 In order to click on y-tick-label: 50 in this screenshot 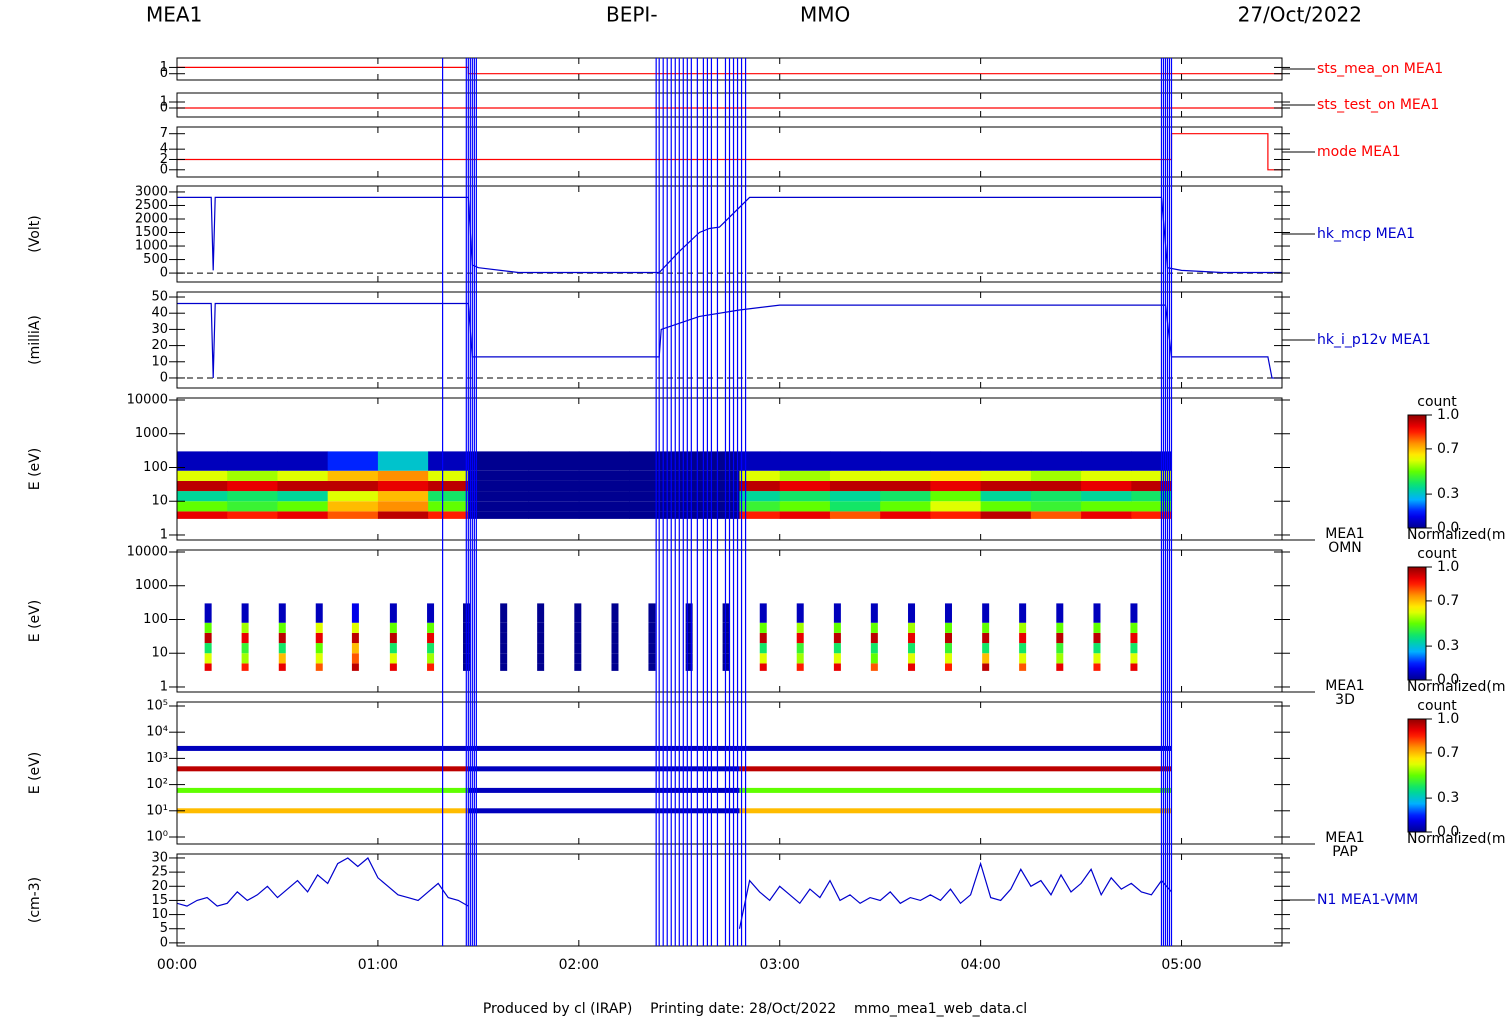, I will do `click(159, 297)`.